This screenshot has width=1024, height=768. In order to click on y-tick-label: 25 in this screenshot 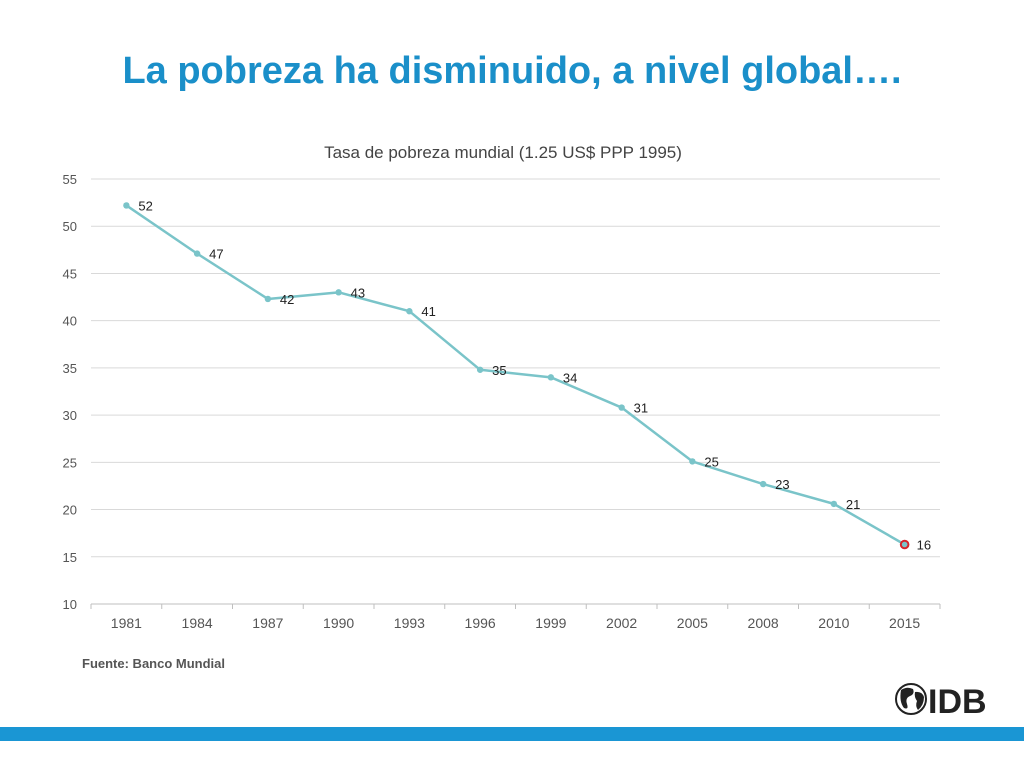, I will do `click(70, 462)`.